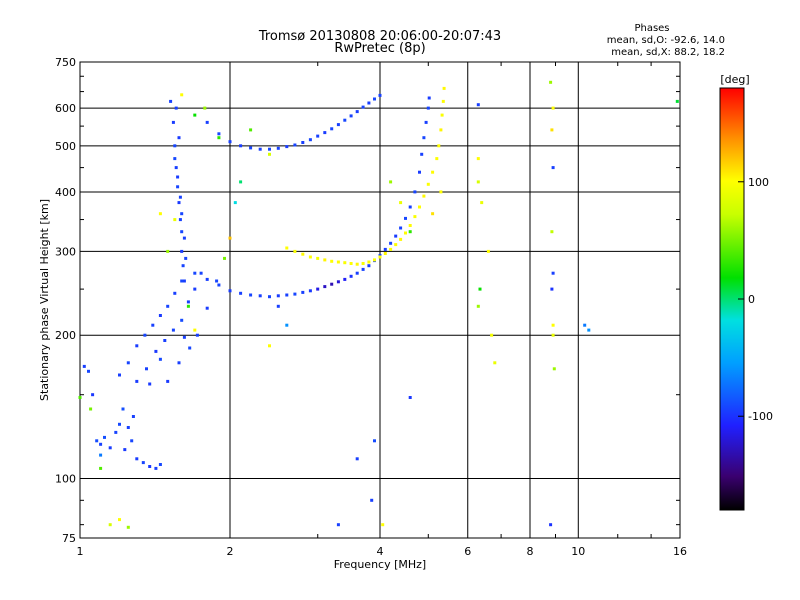 The width and height of the screenshot is (800, 600). I want to click on y-axis-label: Stationary phase Virtual Height [km], so click(44, 300).